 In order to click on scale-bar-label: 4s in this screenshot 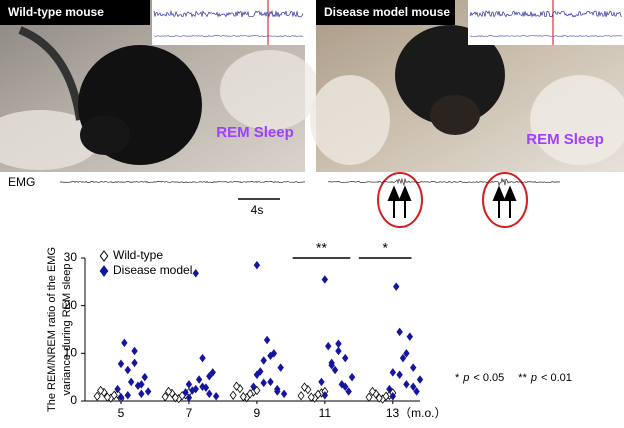, I will do `click(257, 210)`.